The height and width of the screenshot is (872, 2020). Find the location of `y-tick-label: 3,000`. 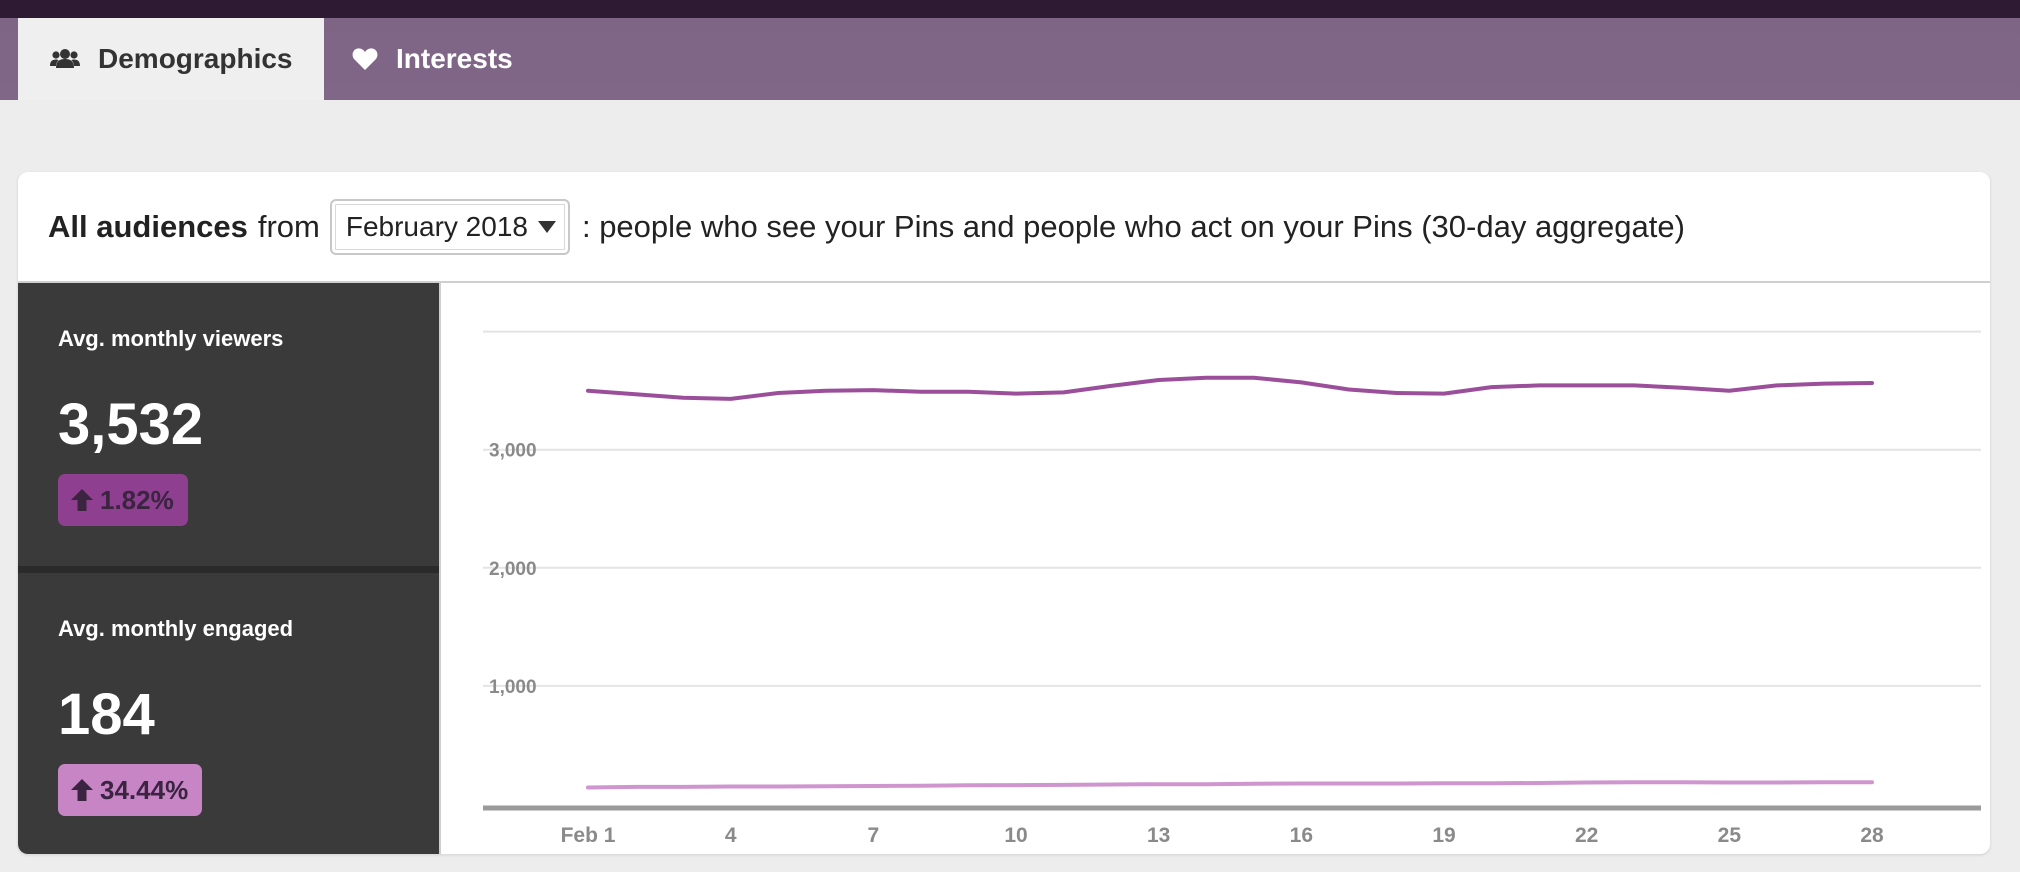

y-tick-label: 3,000 is located at coordinates (513, 451).